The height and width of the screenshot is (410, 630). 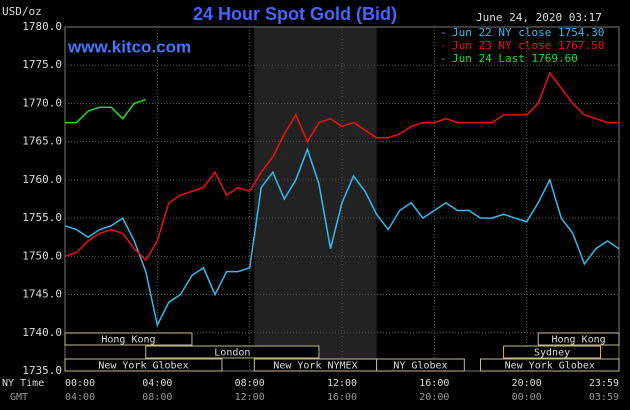 I want to click on y-tick-label: 1750.0, so click(x=42, y=255).